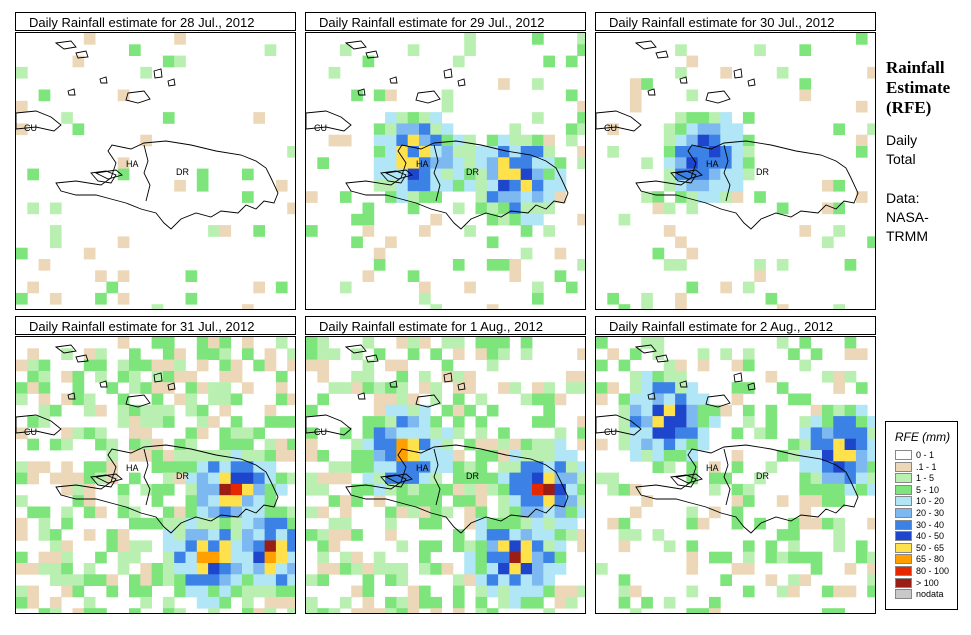 This screenshot has height=635, width=971. Describe the element at coordinates (610, 432) in the screenshot. I see `map-label-cu: CU` at that location.